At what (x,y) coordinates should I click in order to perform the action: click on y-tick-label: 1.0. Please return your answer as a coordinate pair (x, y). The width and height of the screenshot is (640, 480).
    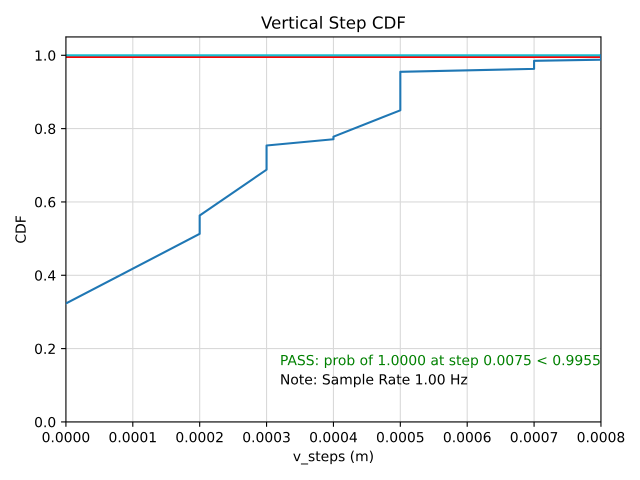
    Looking at the image, I should click on (46, 55).